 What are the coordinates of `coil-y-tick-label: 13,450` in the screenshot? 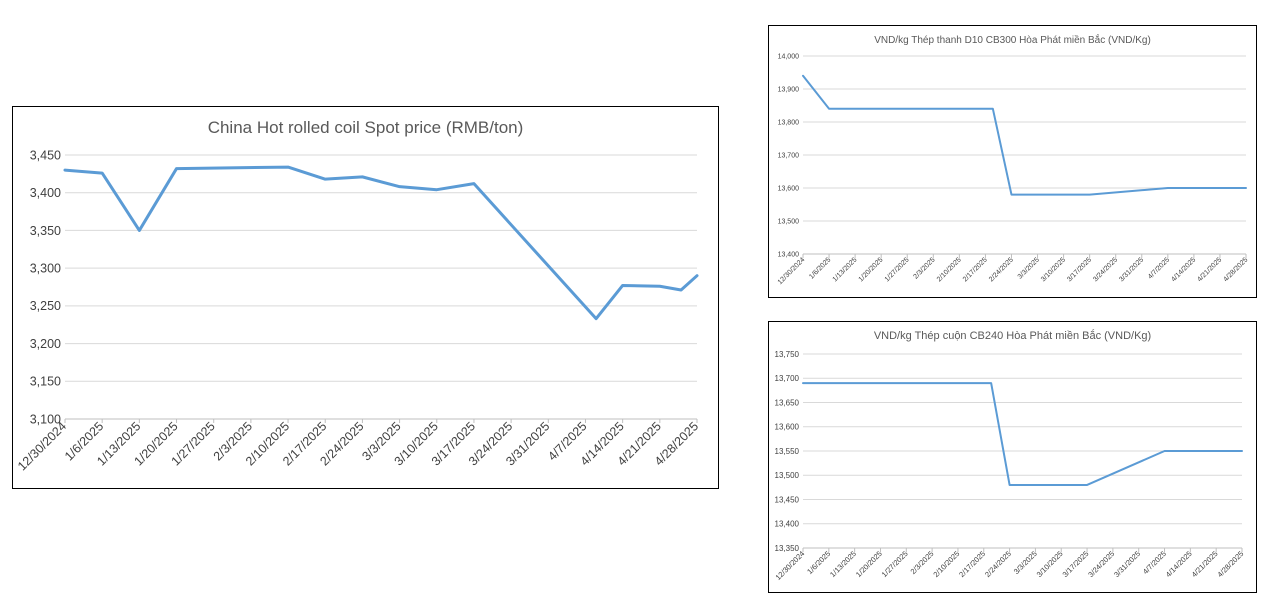 It's located at (787, 499).